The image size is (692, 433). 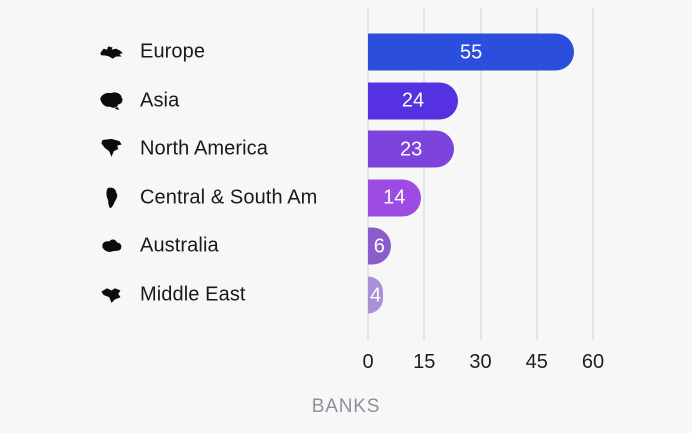 I want to click on bar-value: 14, so click(x=394, y=197).